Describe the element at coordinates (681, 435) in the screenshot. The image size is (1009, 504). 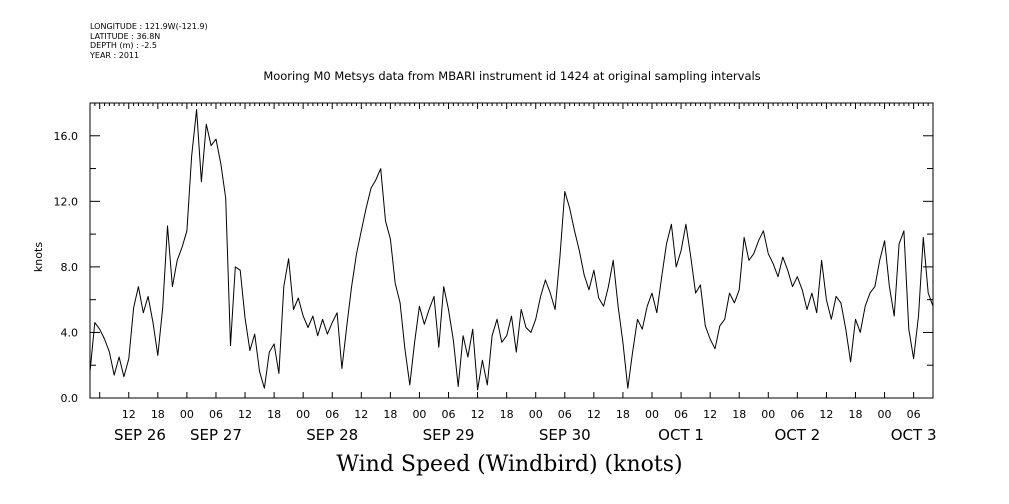
I see `x-day-label: OCT 1` at that location.